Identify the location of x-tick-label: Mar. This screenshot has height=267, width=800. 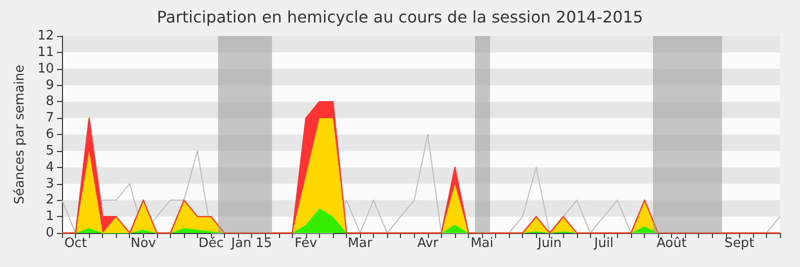
(360, 243).